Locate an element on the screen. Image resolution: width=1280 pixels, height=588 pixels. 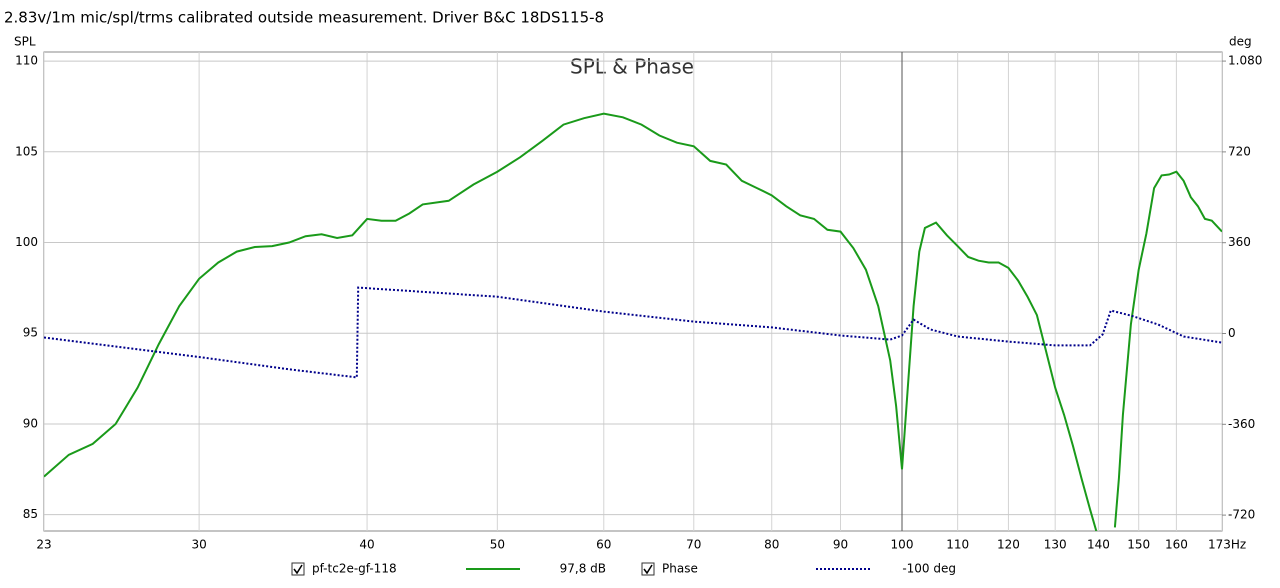
y2-tick-label: -720 is located at coordinates (1241, 515).